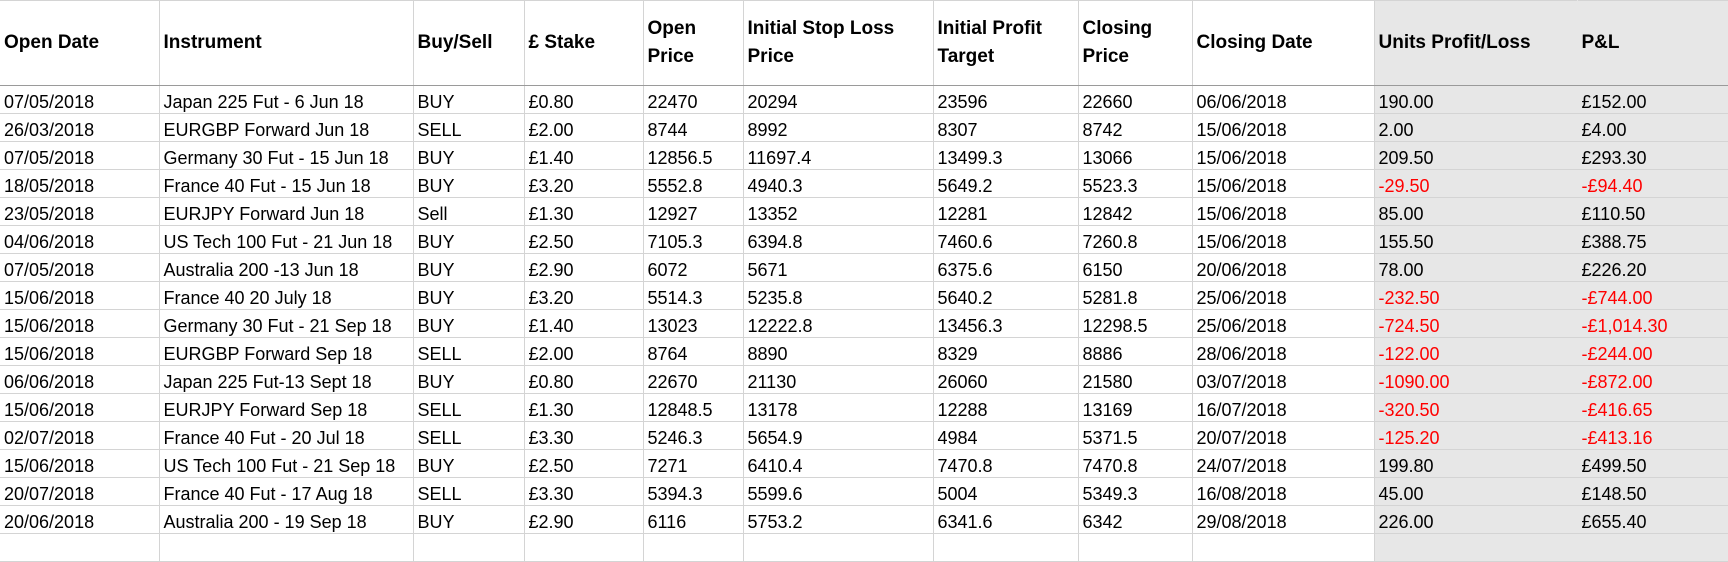  I want to click on cell-pnl: -£94.40, so click(1652, 183).